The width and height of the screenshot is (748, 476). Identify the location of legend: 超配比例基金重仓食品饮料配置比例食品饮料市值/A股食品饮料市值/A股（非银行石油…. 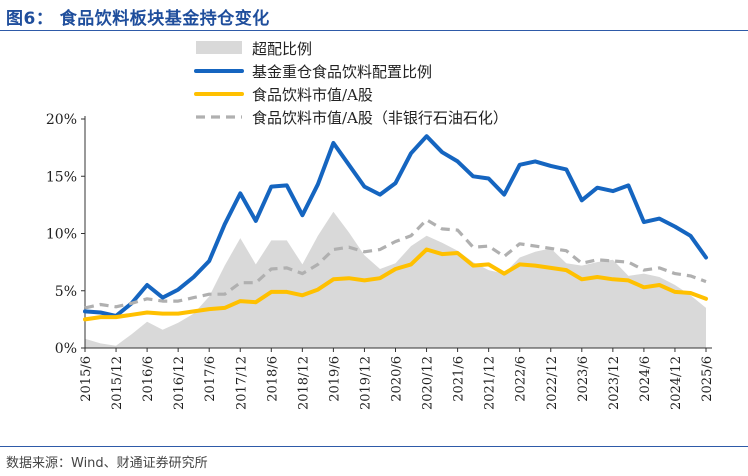
(351, 83).